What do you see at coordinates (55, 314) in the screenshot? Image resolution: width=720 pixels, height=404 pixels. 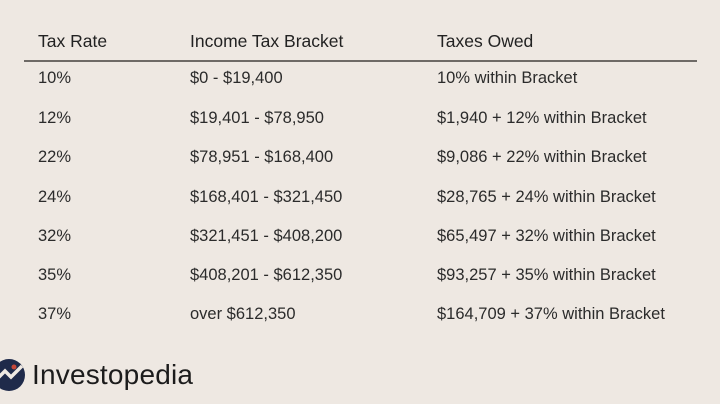 I see `cell-tax-rate: 37%` at bounding box center [55, 314].